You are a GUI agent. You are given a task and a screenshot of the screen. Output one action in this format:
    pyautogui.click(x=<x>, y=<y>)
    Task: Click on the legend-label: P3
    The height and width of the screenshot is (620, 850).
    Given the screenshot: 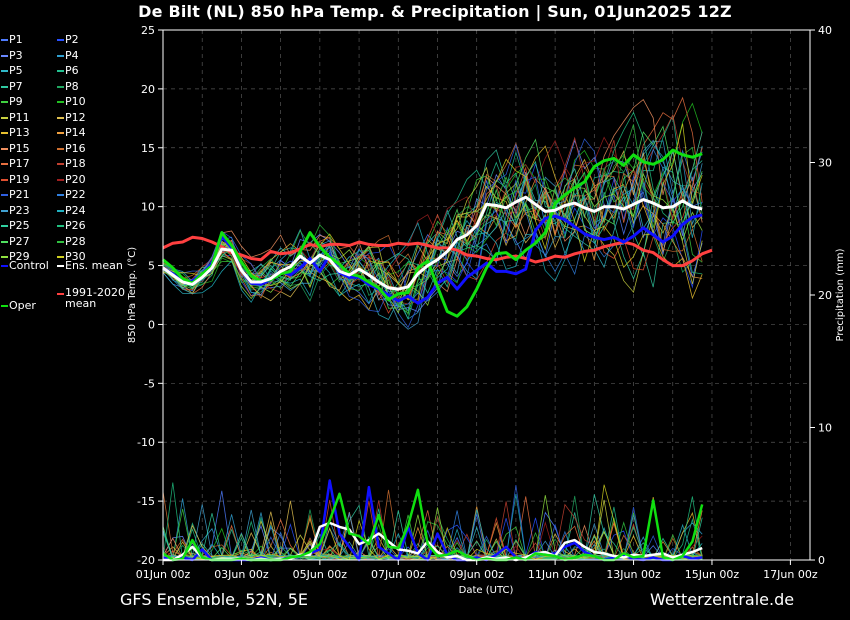 What is the action you would take?
    pyautogui.click(x=16, y=55)
    